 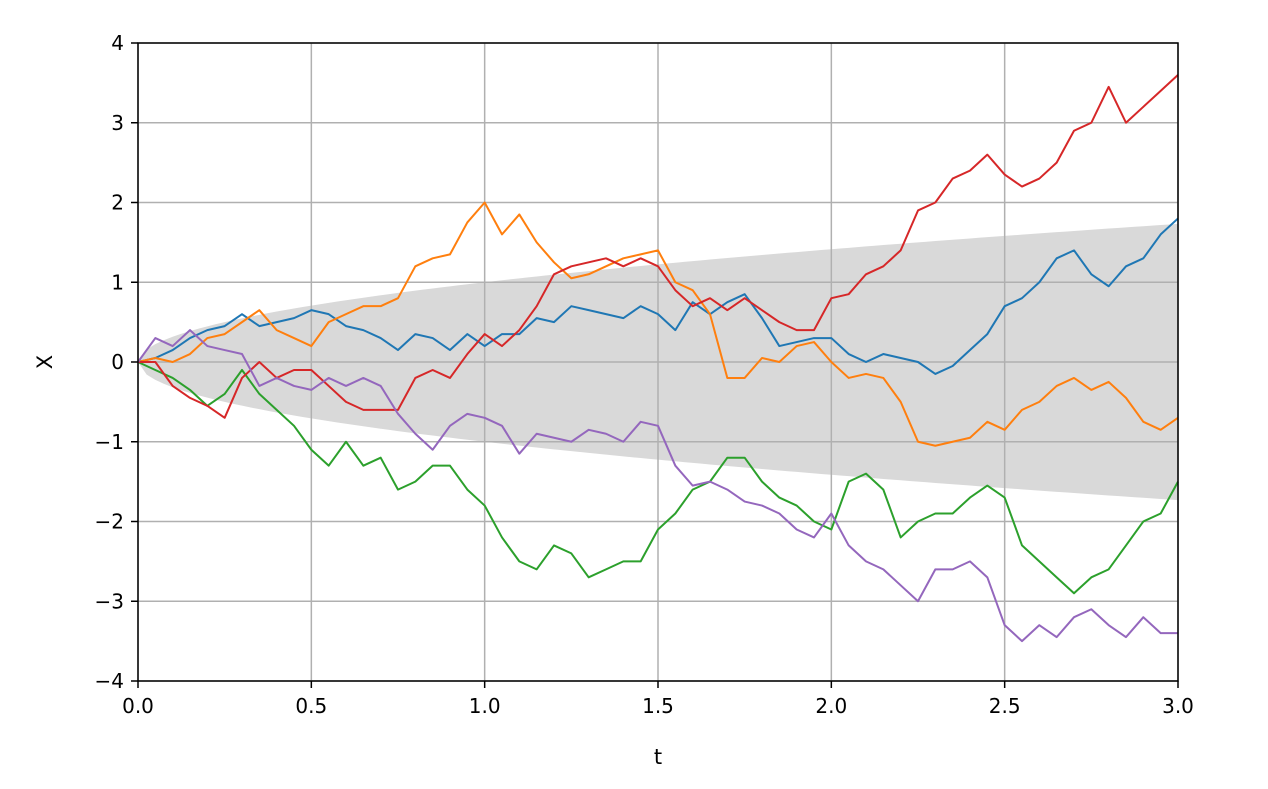 What do you see at coordinates (658, 757) in the screenshot?
I see `x-axis-label: t` at bounding box center [658, 757].